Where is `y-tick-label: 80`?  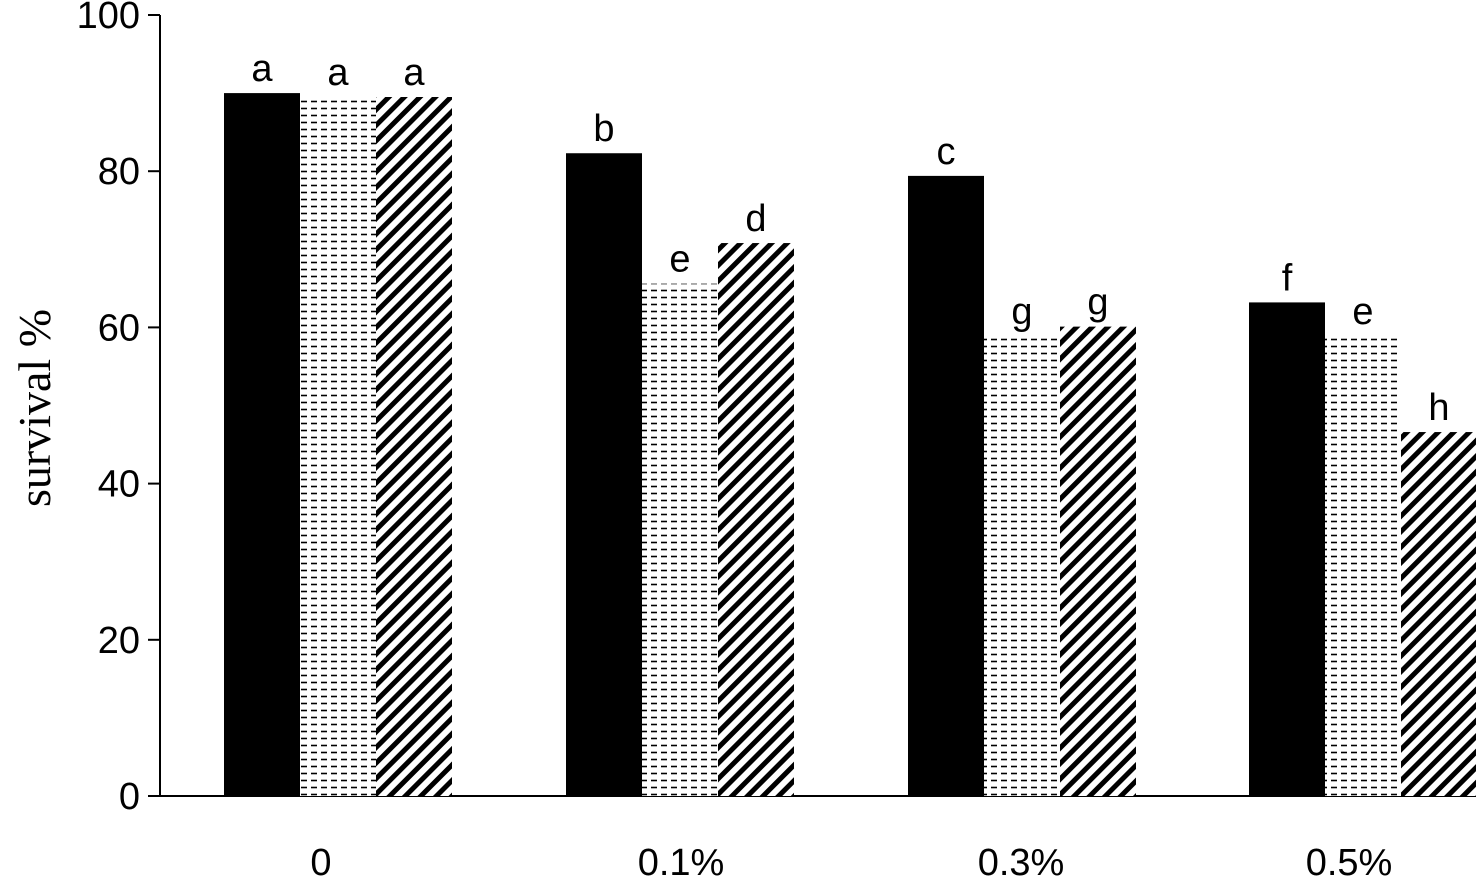
y-tick-label: 80 is located at coordinates (119, 172).